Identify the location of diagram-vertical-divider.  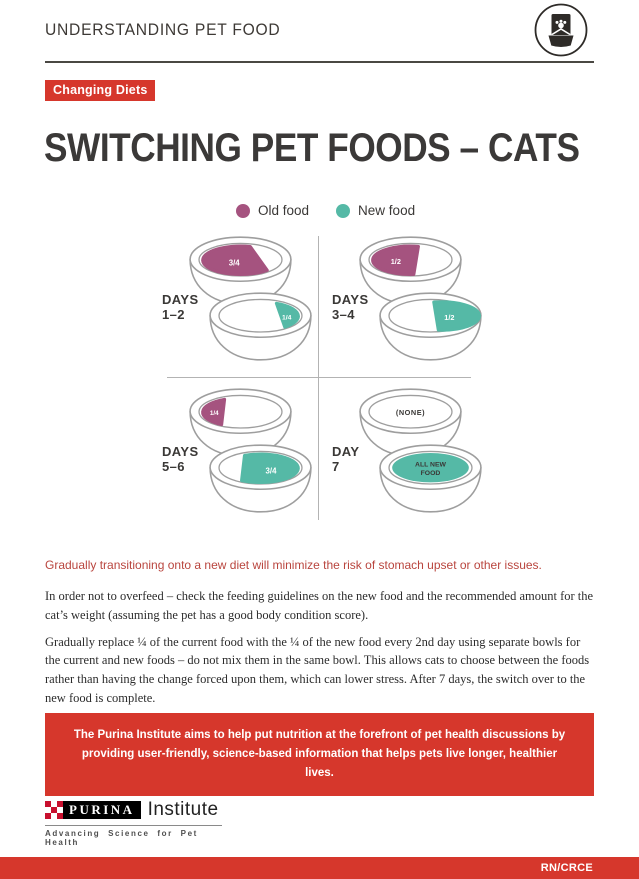
(318, 378).